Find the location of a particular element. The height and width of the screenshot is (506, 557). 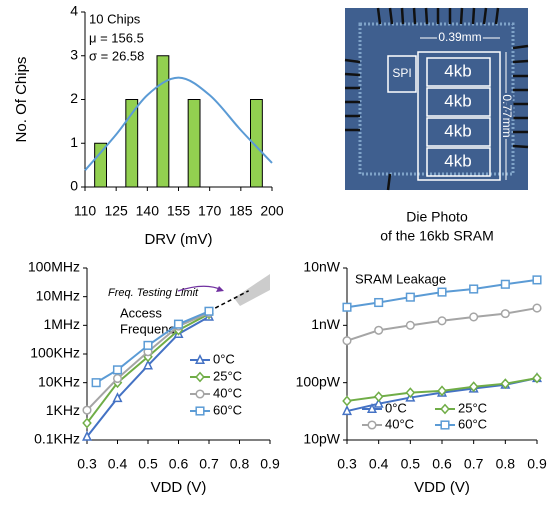

y-tick-label: 10KHz is located at coordinates (59, 381).